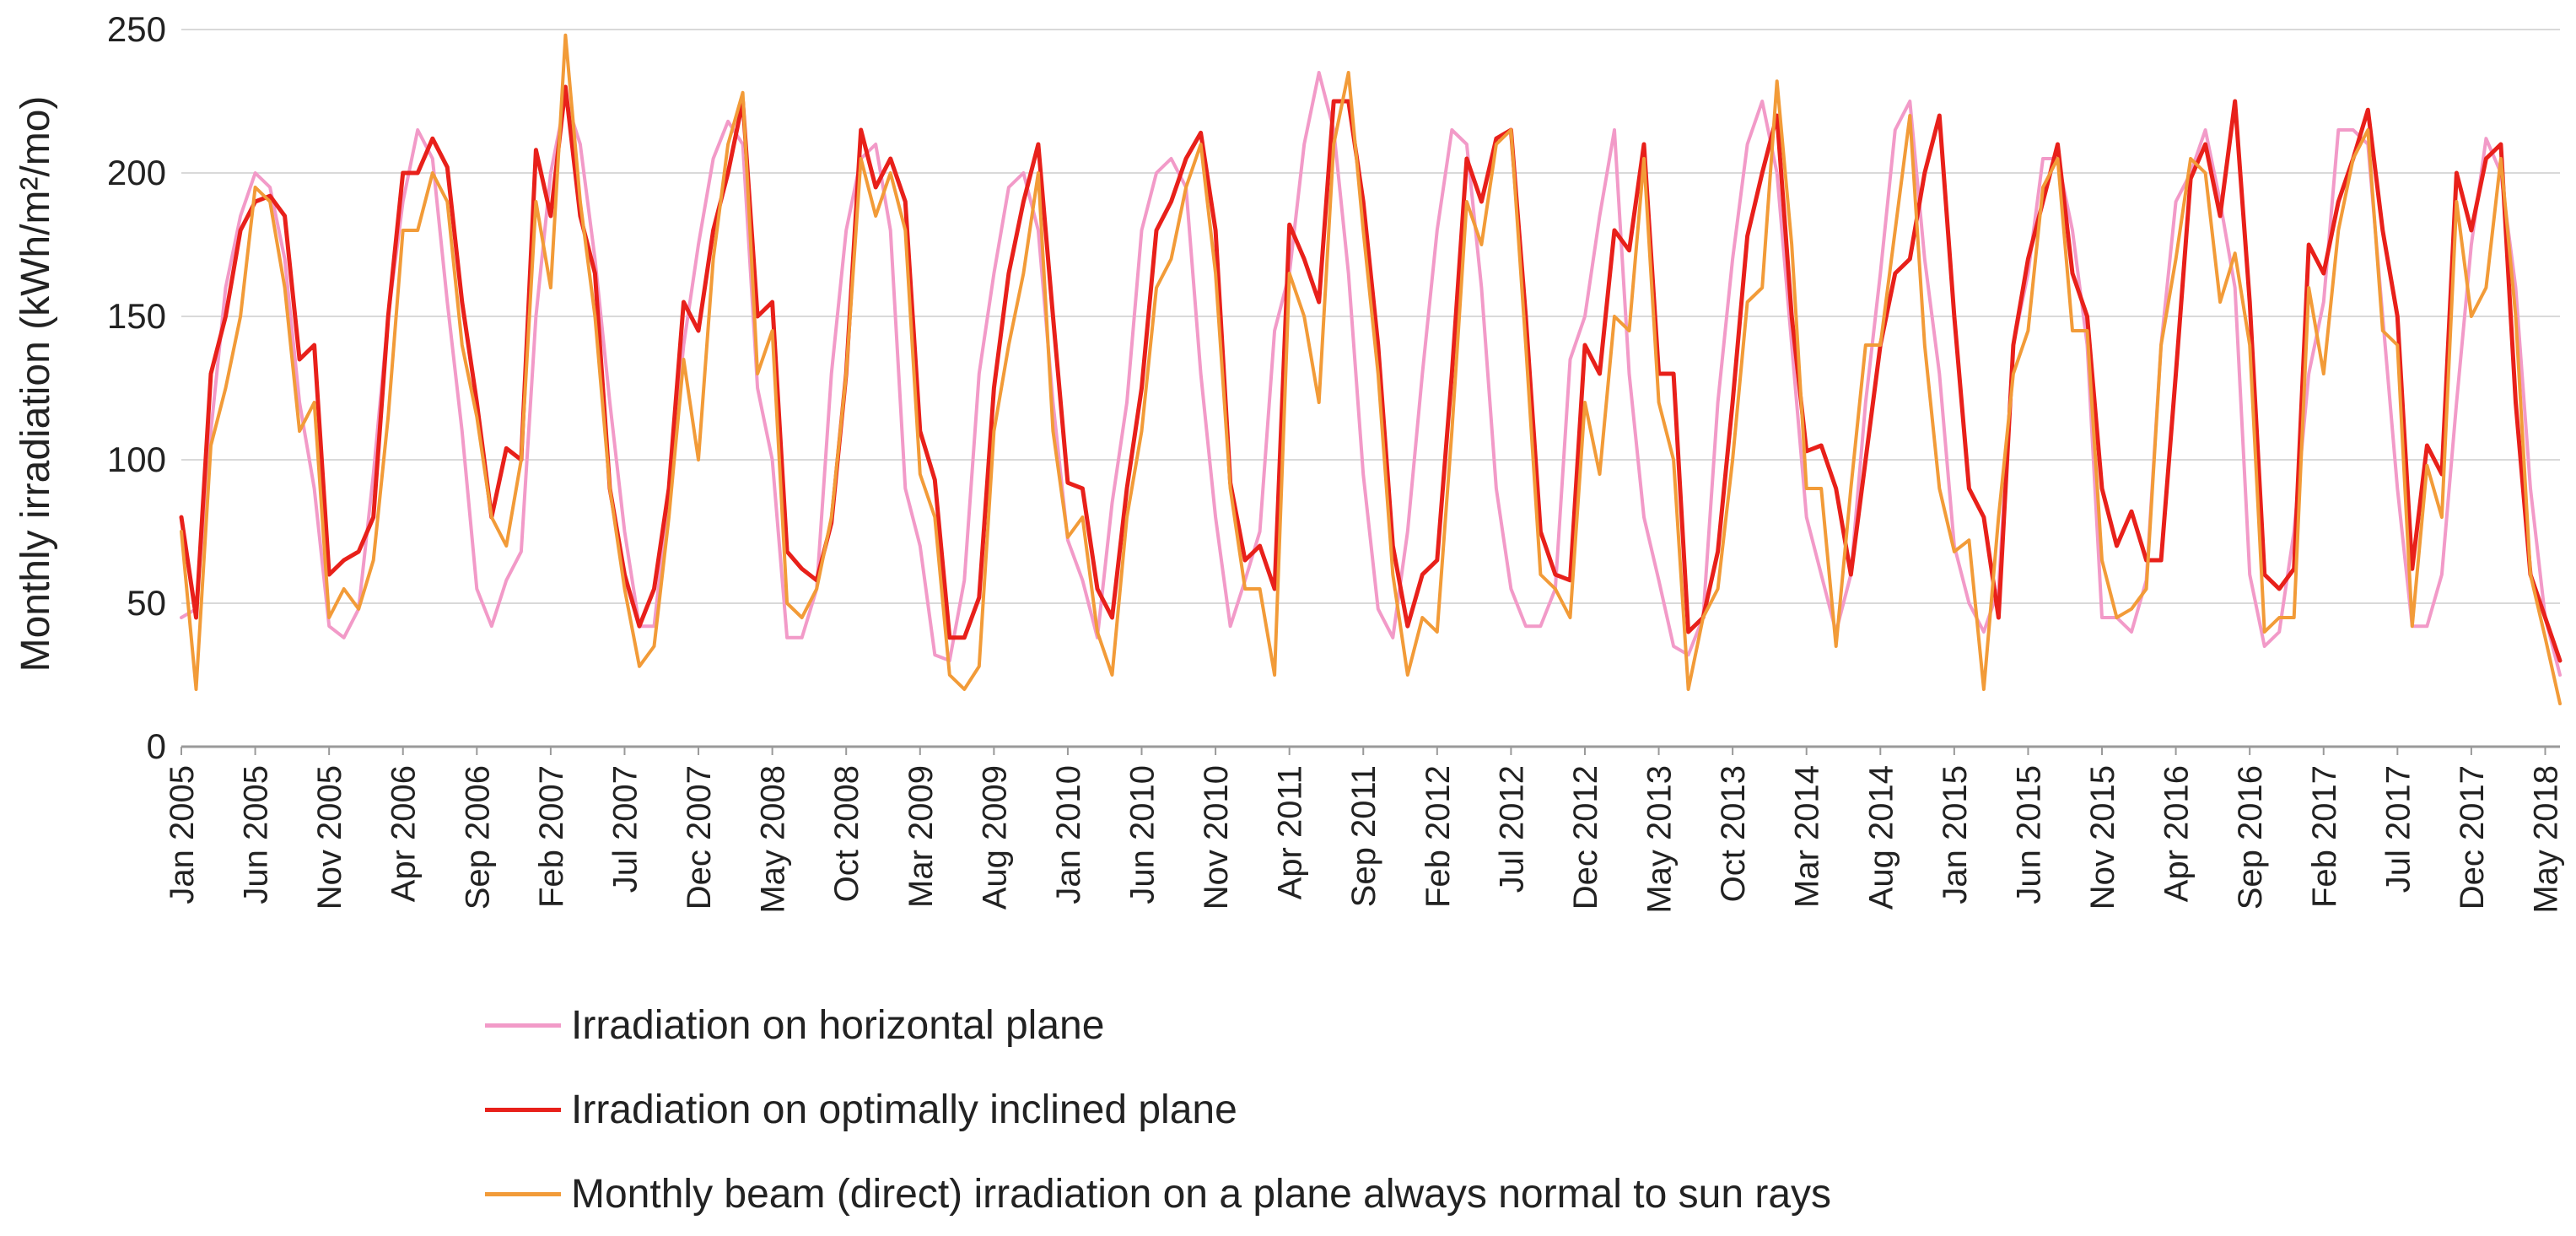 The height and width of the screenshot is (1236, 2576). I want to click on x-tick-label: Jun 2005, so click(256, 834).